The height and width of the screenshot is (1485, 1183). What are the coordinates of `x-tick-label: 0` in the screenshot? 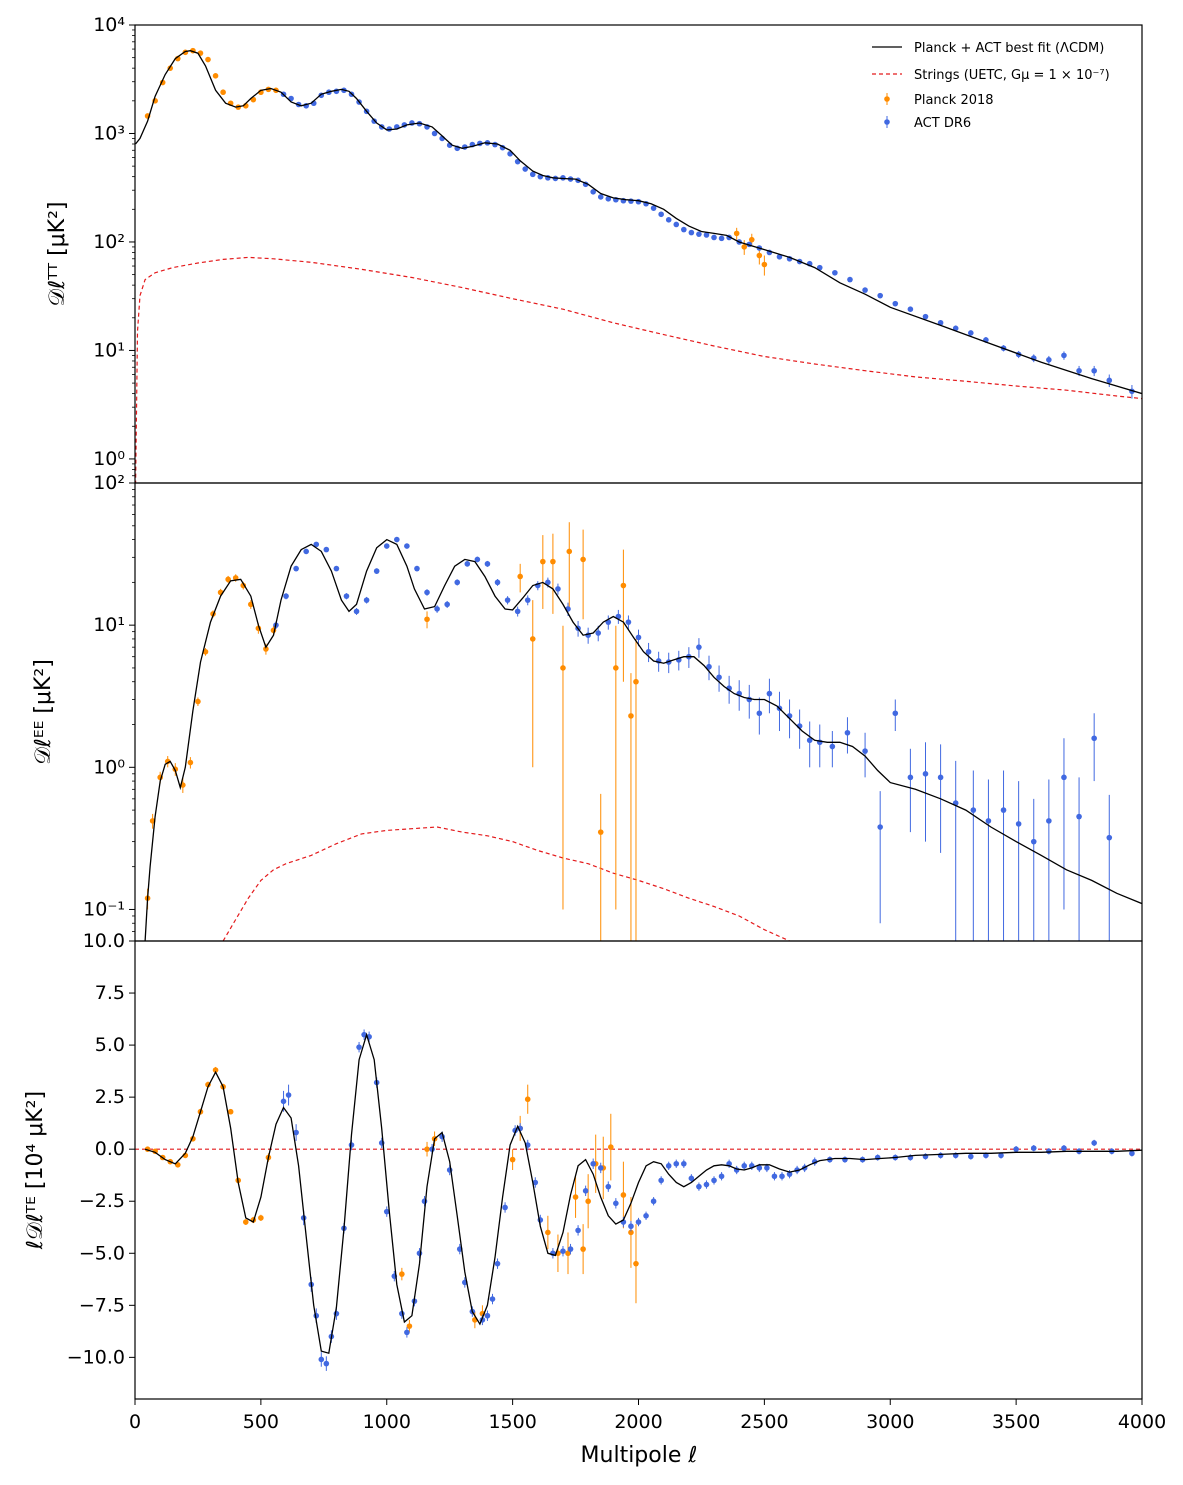 It's located at (135, 1422).